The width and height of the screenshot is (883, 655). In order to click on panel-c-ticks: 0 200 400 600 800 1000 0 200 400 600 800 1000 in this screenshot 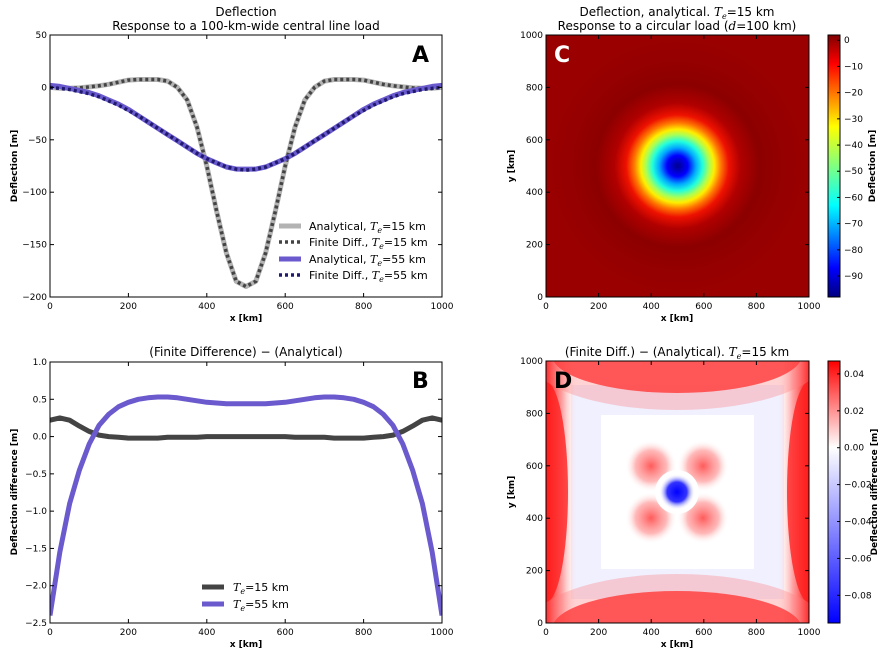, I will do `click(670, 171)`.